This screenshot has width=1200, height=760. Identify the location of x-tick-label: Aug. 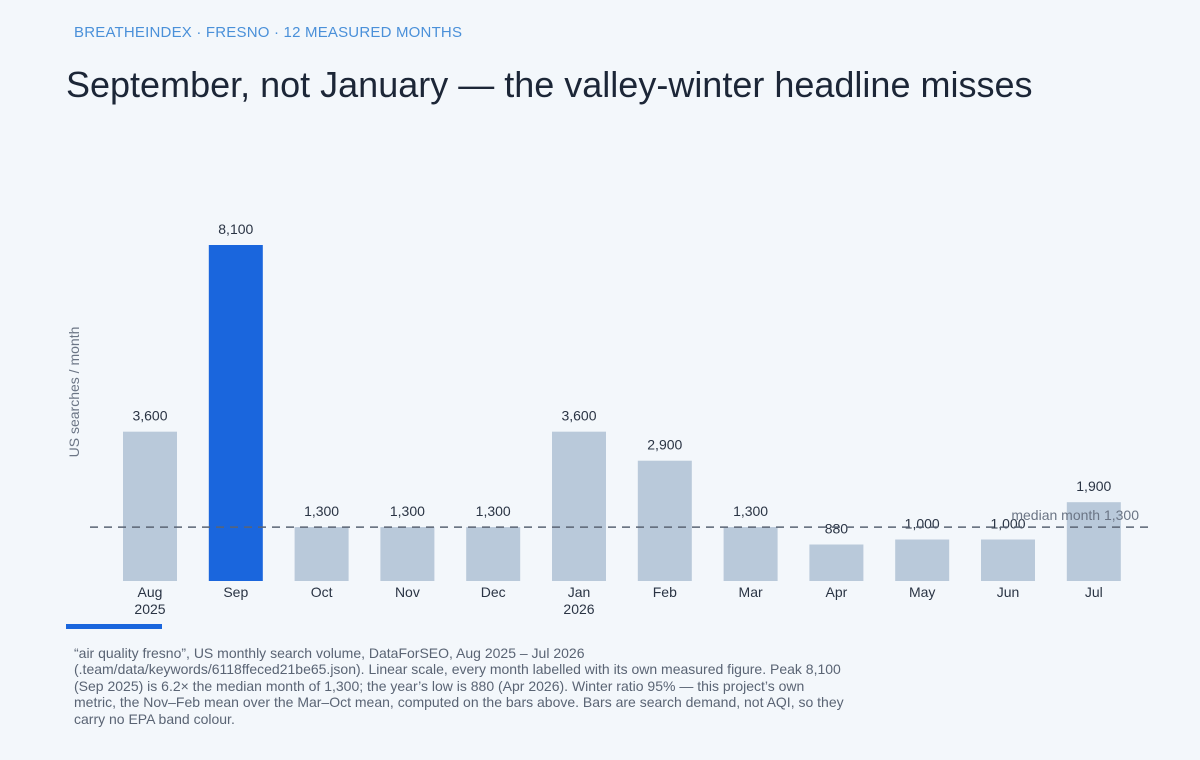
(150, 592).